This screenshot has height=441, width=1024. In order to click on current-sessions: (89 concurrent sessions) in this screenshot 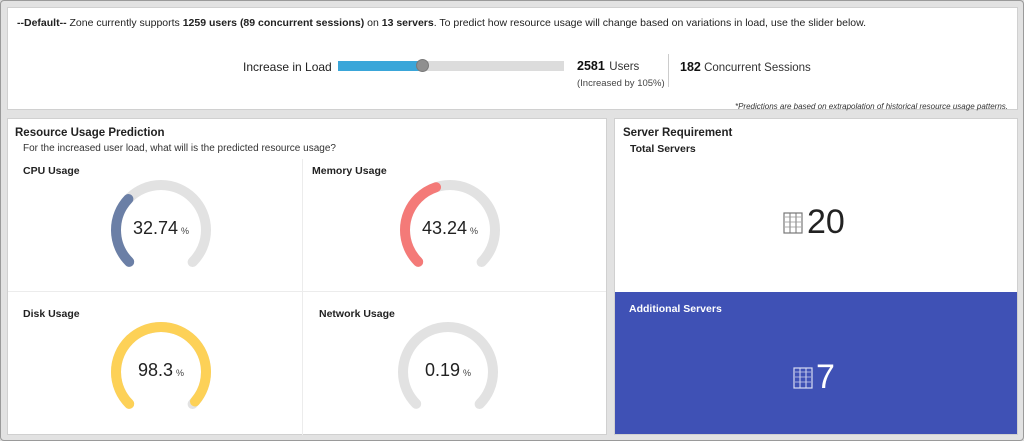, I will do `click(302, 23)`.